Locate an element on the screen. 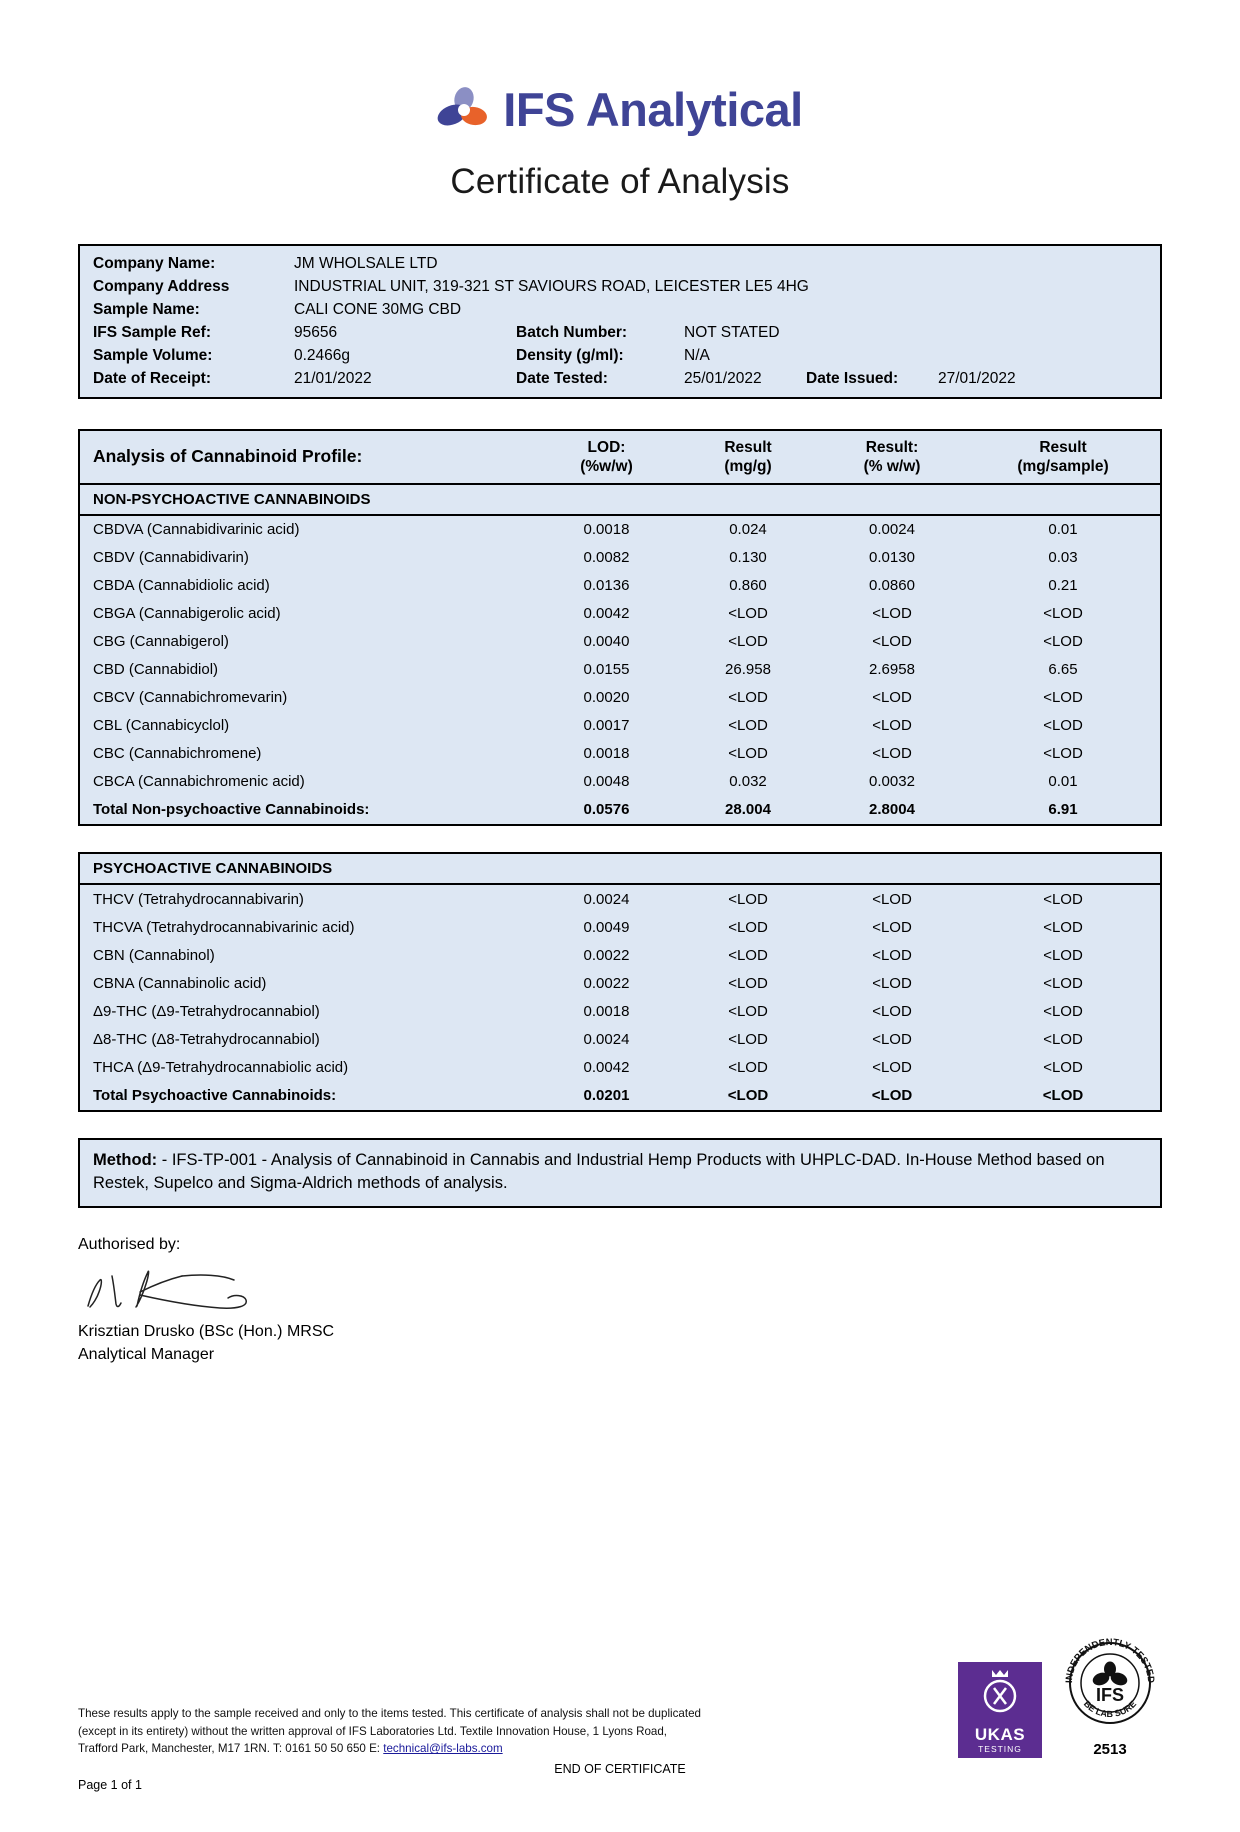 The height and width of the screenshot is (1832, 1240). section-heading-row-2: PSYCHOACTIVE CANNABINOIDS is located at coordinates (620, 870).